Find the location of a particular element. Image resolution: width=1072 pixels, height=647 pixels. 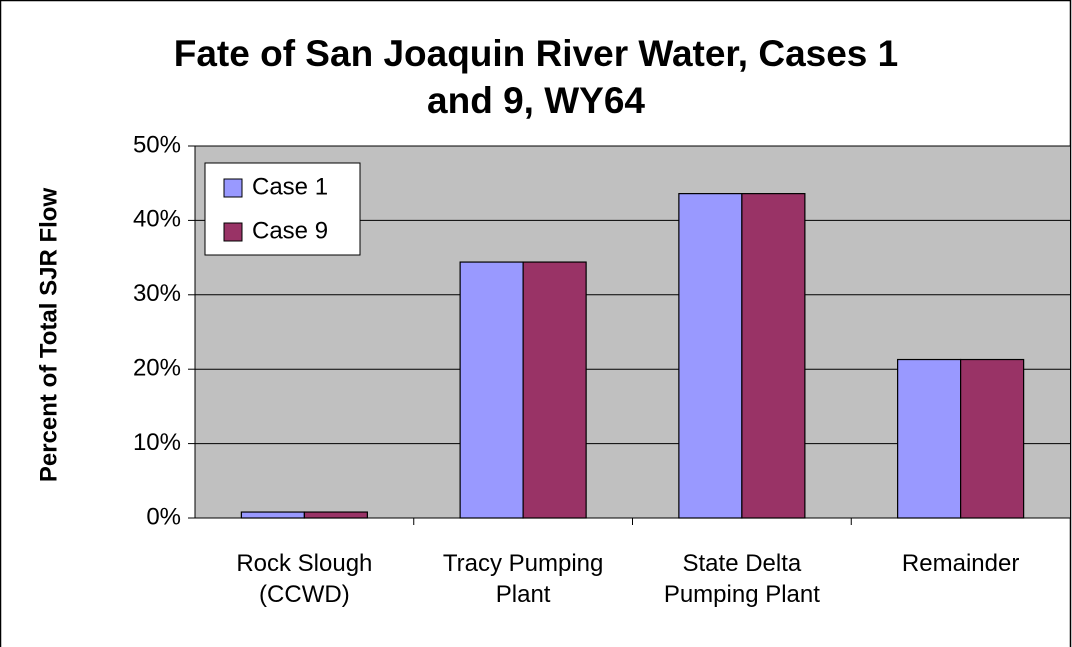

y-tick-label: 10% is located at coordinates (157, 442).